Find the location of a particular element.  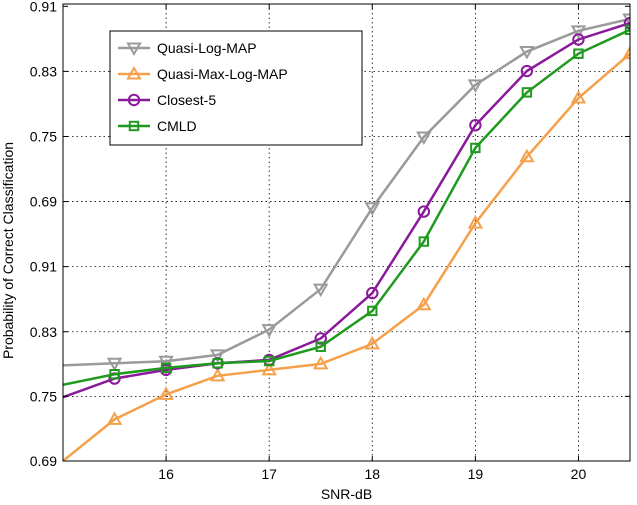

legend-item: Closest-5 is located at coordinates (167, 100).